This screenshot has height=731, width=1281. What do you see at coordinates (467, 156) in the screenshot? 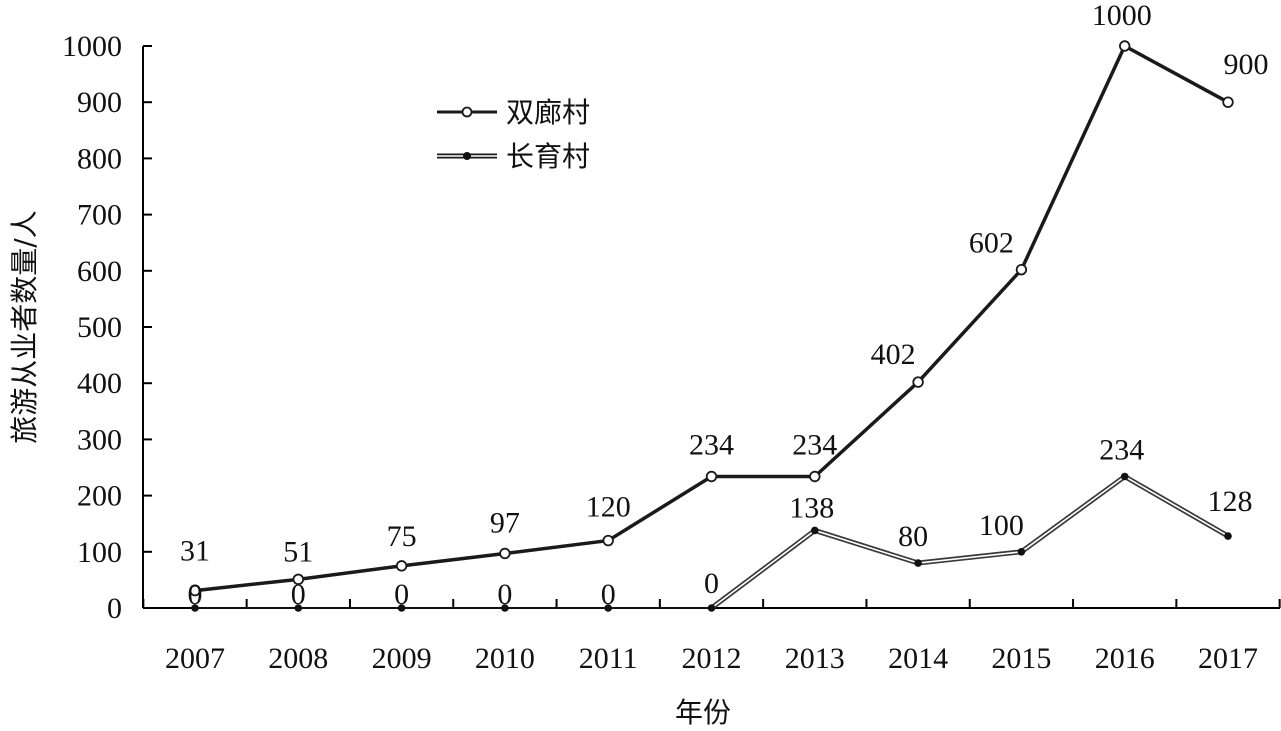
I see `legend-filled-circle-marker` at bounding box center [467, 156].